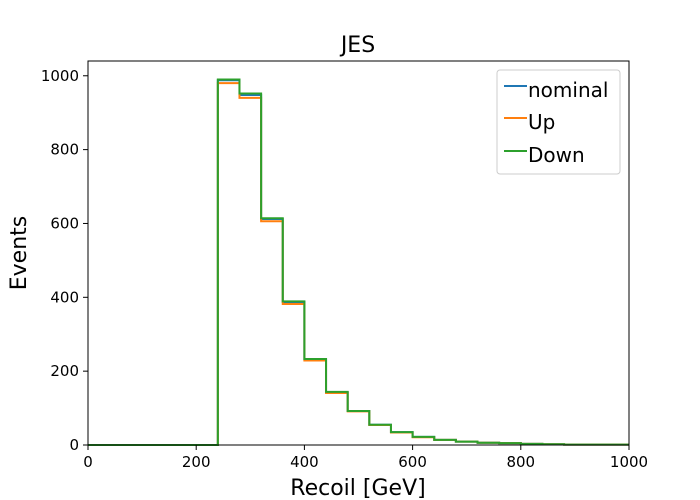  What do you see at coordinates (74, 445) in the screenshot?
I see `y-tick-label: 0` at bounding box center [74, 445].